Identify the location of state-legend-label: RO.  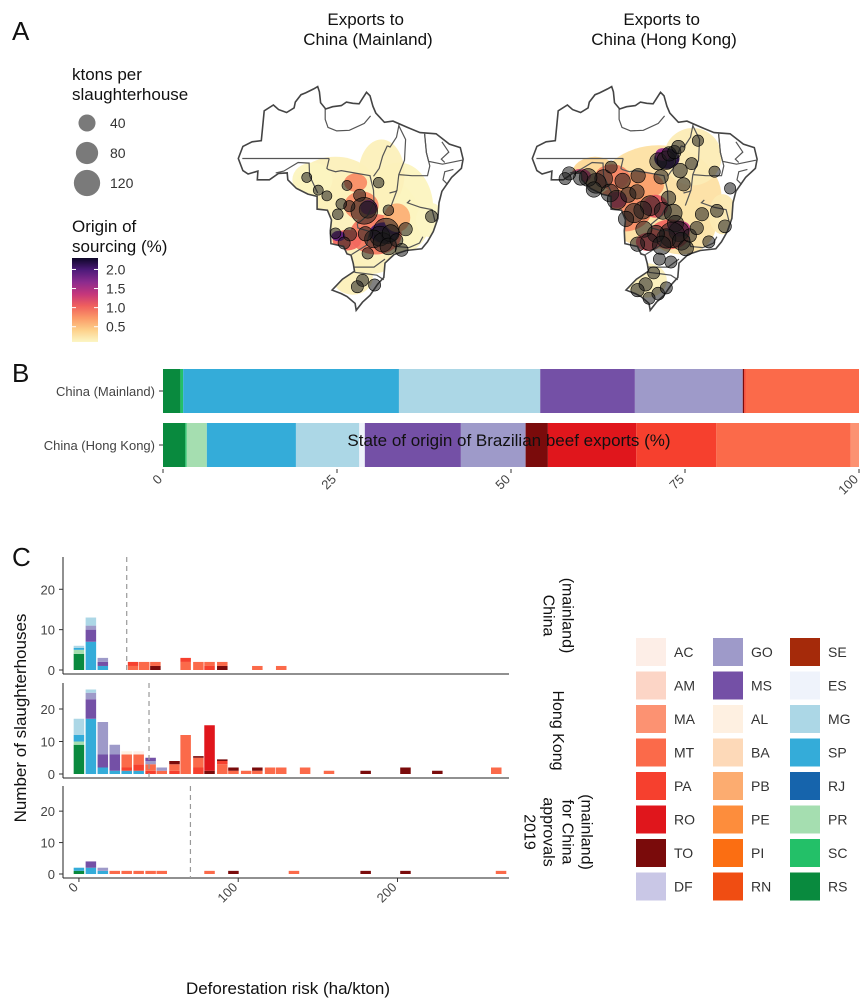
(684, 820).